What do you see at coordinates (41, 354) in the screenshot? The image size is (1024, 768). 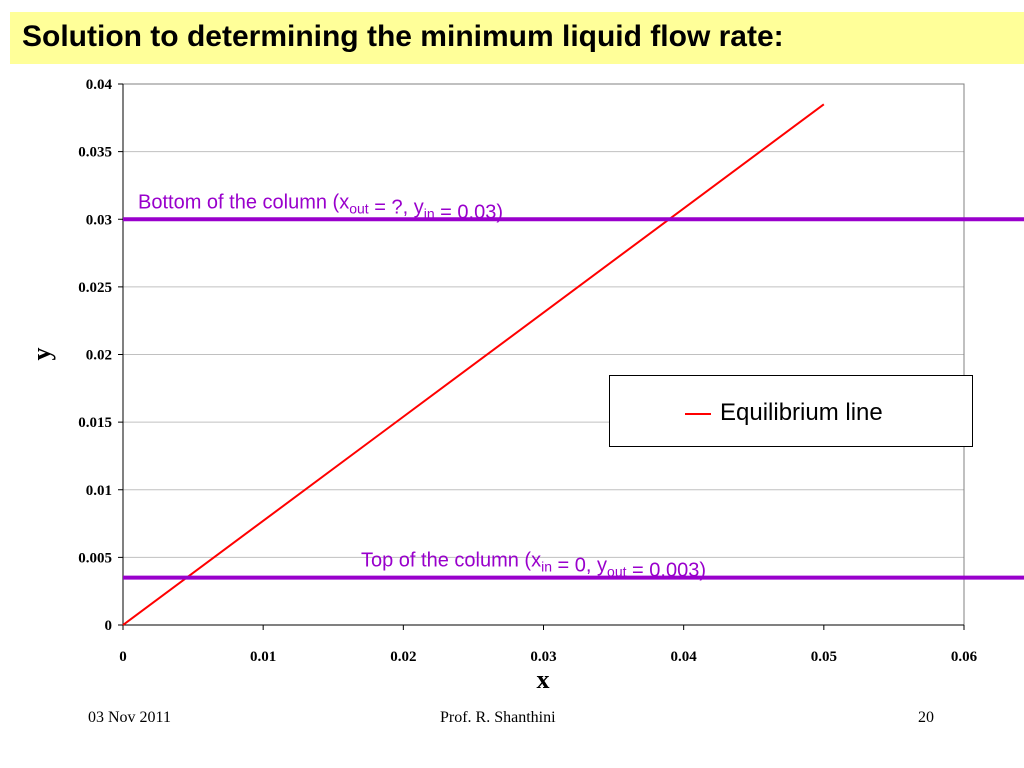 I see `y-axis-title: y` at bounding box center [41, 354].